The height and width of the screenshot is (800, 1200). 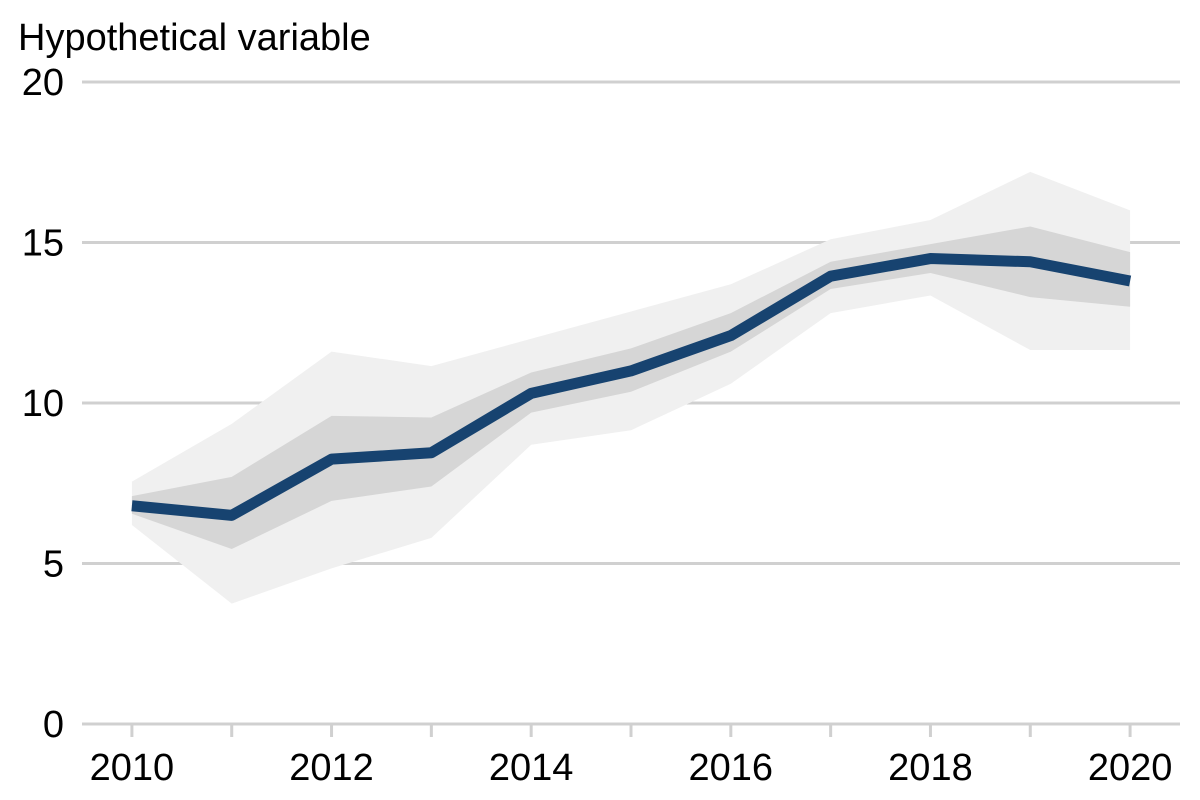 What do you see at coordinates (531, 768) in the screenshot?
I see `x-tick-label-2014: 2014` at bounding box center [531, 768].